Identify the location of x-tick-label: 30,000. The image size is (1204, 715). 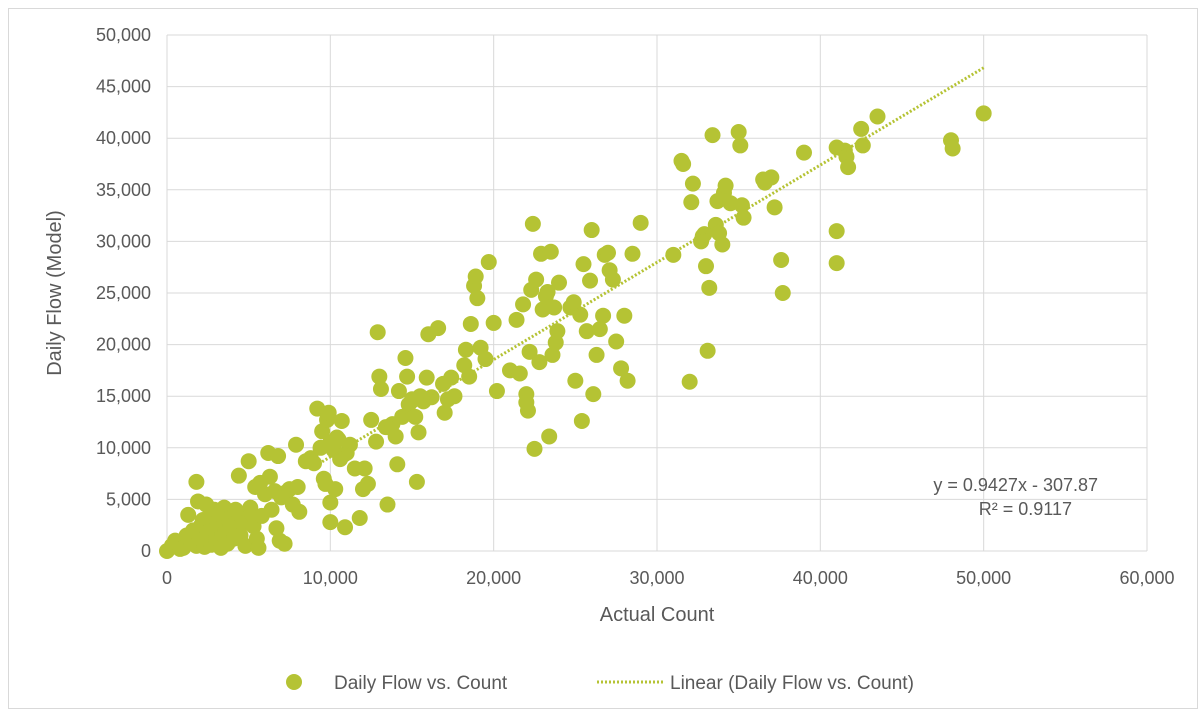
(656, 578).